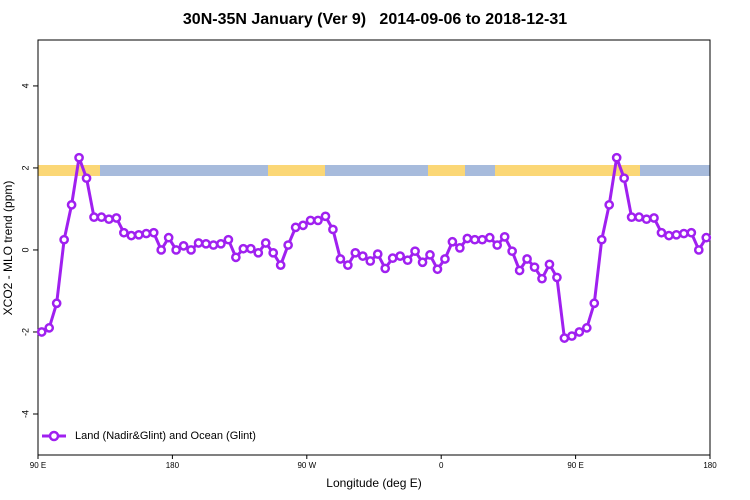  What do you see at coordinates (25, 332) in the screenshot?
I see `y-tick-label: -2` at bounding box center [25, 332].